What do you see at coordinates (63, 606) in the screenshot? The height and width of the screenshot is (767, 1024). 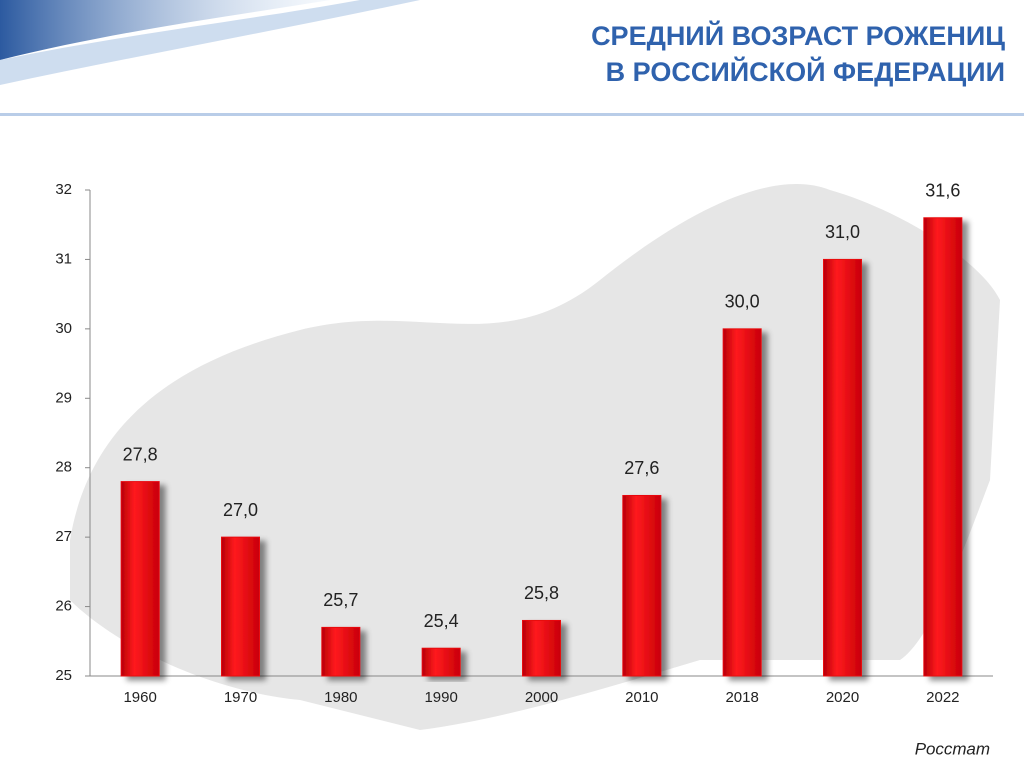 I see `y-tick-label: 26` at bounding box center [63, 606].